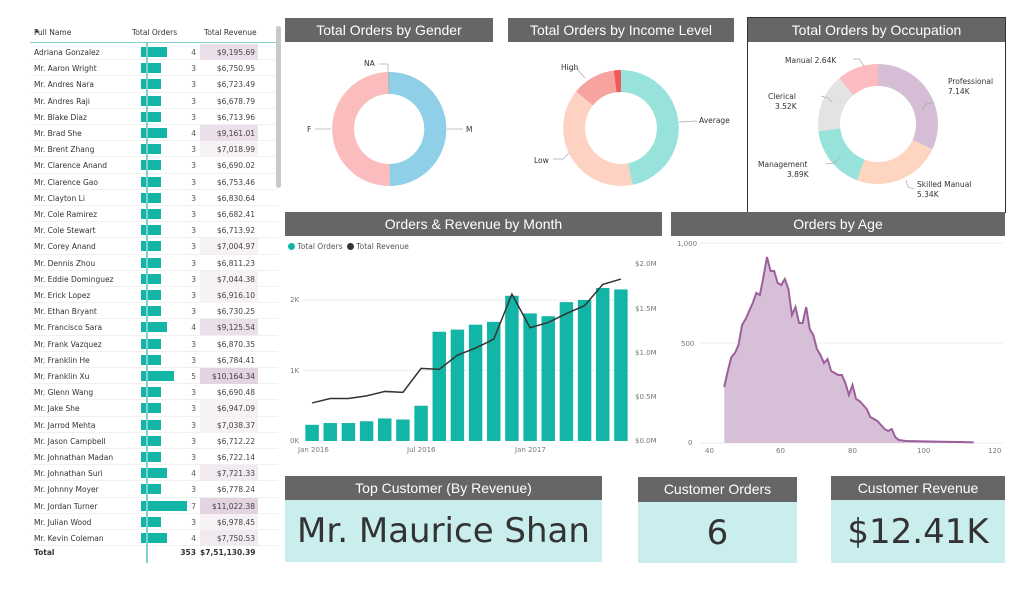 This screenshot has width=1024, height=592. What do you see at coordinates (154, 376) in the screenshot?
I see `table-row: Mr. Franklin Xu 5 $10,164.34` at bounding box center [154, 376].